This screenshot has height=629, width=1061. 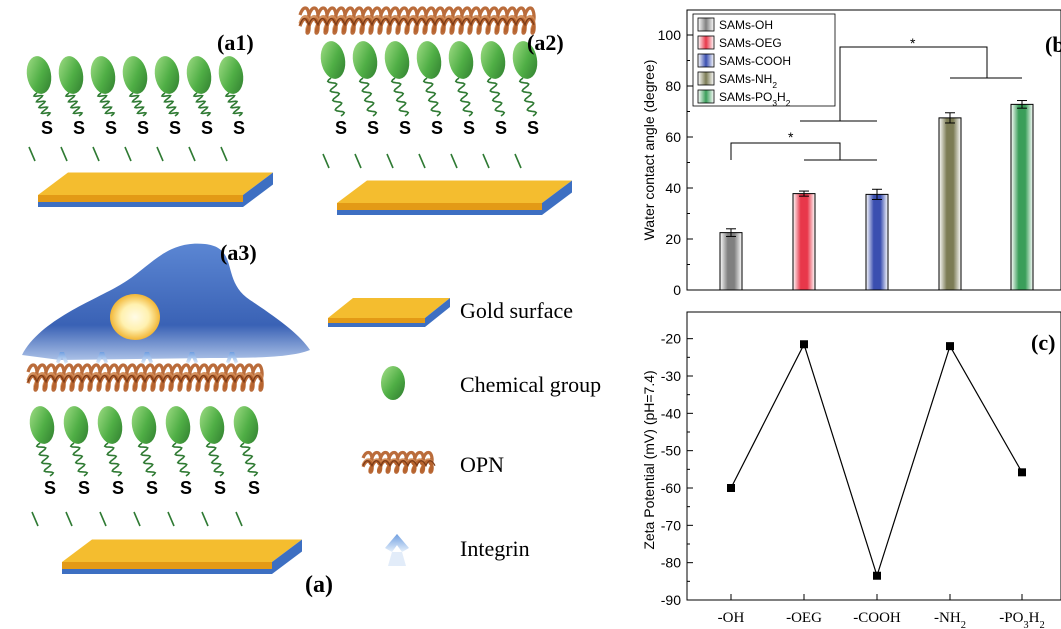 I want to click on c-ytick-label: -30, so click(x=671, y=376).